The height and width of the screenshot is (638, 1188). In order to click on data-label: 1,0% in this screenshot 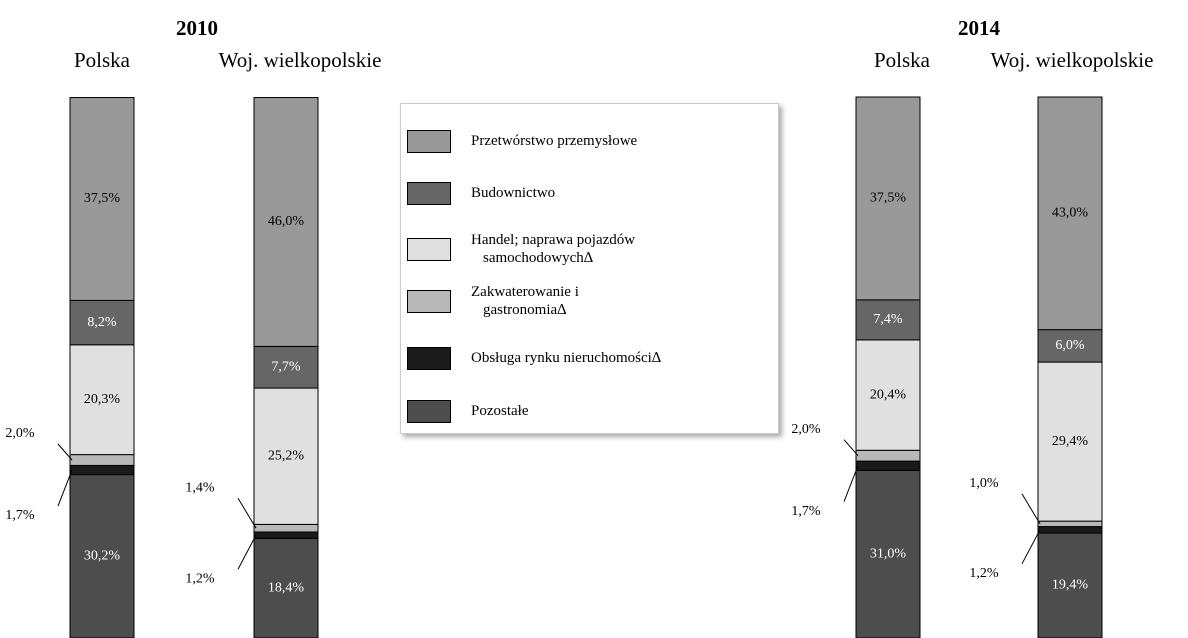, I will do `click(984, 483)`.